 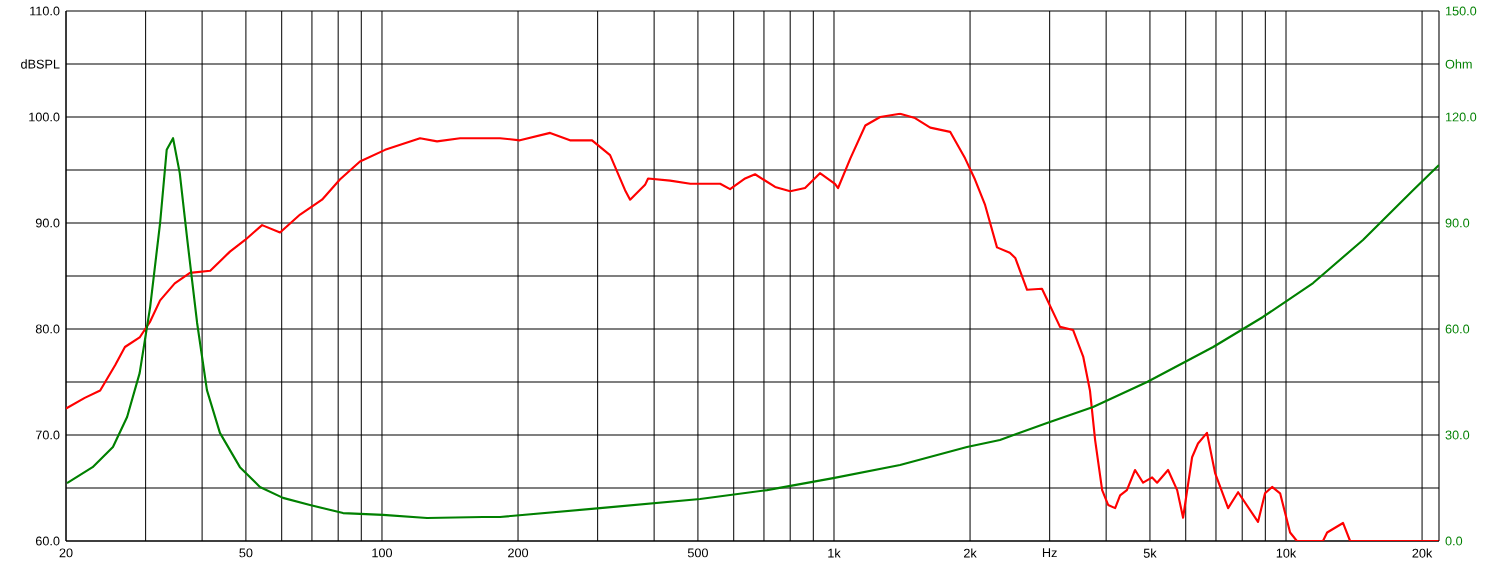 What do you see at coordinates (47, 329) in the screenshot?
I see `y-tick-label: 80.0` at bounding box center [47, 329].